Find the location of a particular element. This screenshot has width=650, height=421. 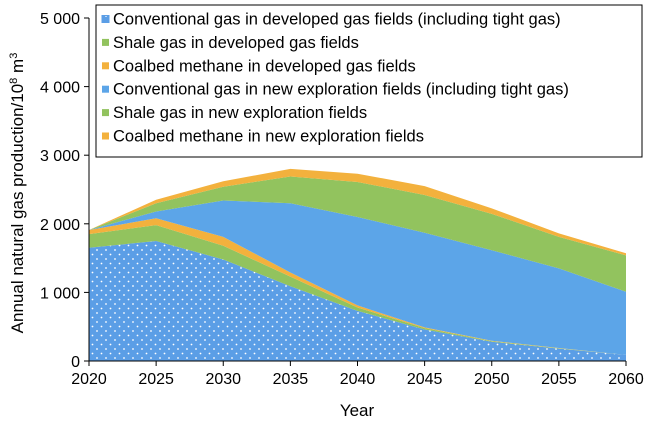

y-tick-label: 0 is located at coordinates (75, 362).